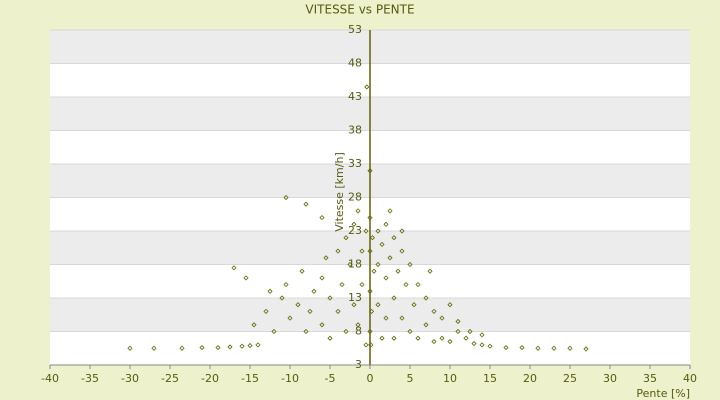  I want to click on x-tick-label: 35, so click(650, 378).